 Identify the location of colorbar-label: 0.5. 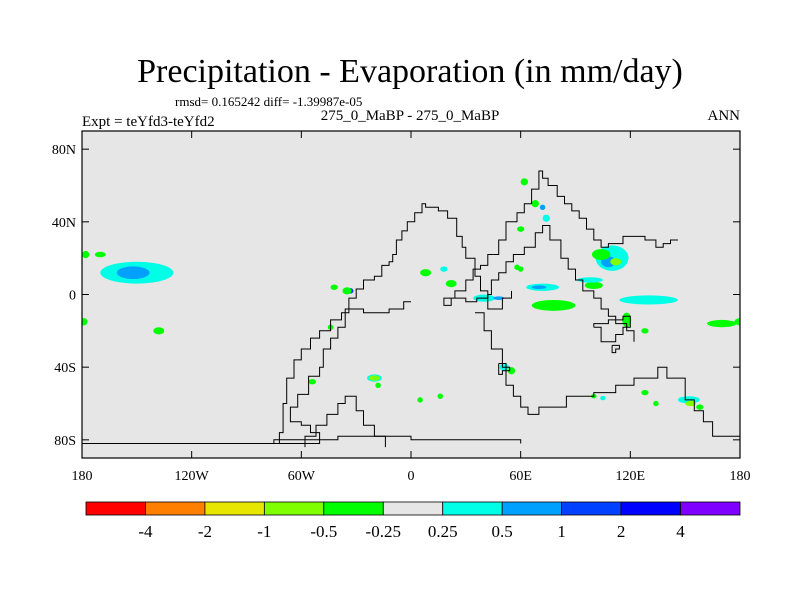
(502, 531).